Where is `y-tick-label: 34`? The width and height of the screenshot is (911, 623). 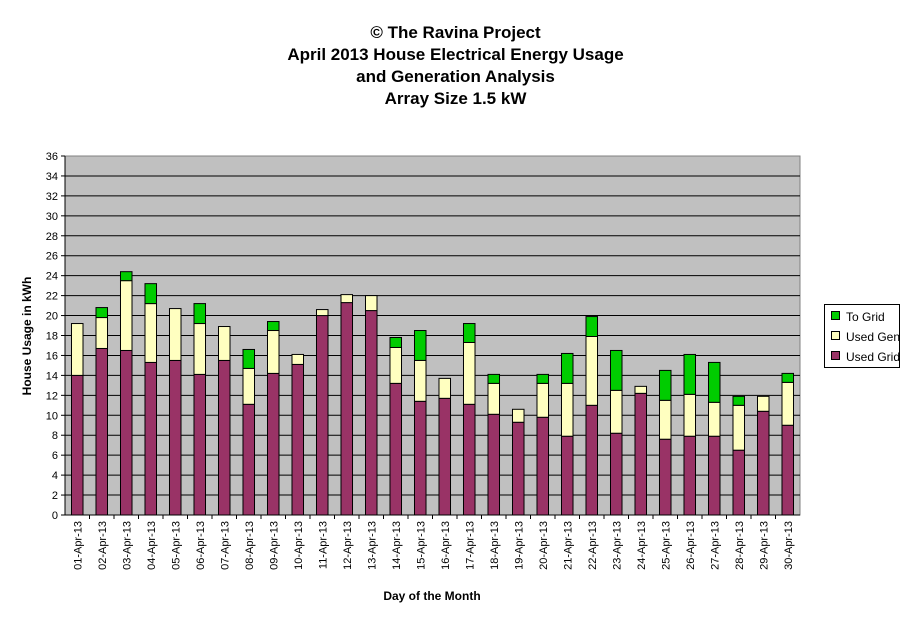 y-tick-label: 34 is located at coordinates (52, 177).